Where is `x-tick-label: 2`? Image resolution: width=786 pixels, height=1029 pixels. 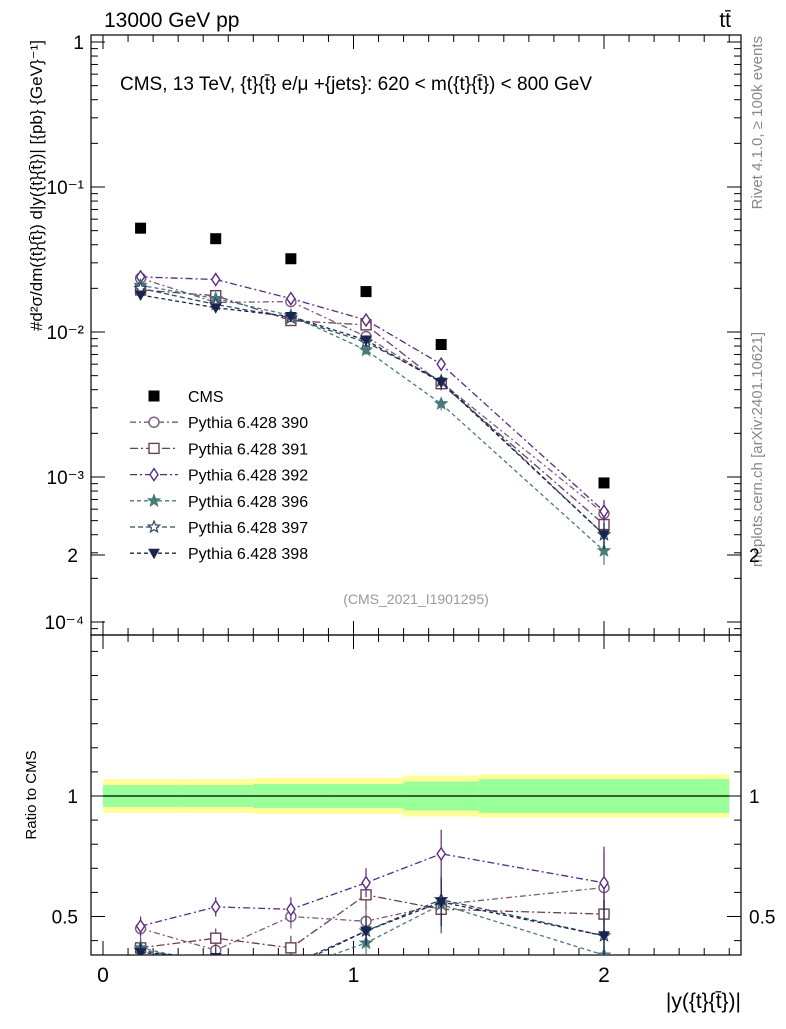
x-tick-label: 2 is located at coordinates (604, 975).